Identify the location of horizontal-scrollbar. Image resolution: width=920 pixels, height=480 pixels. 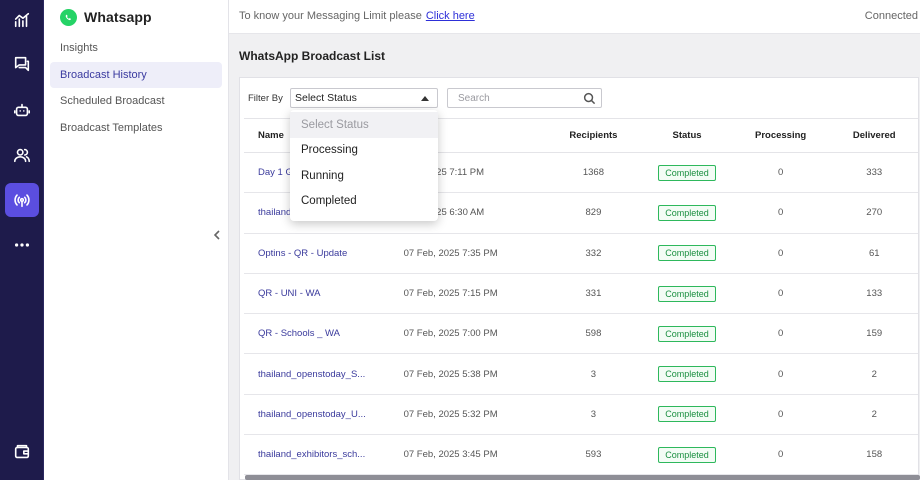
(582, 477).